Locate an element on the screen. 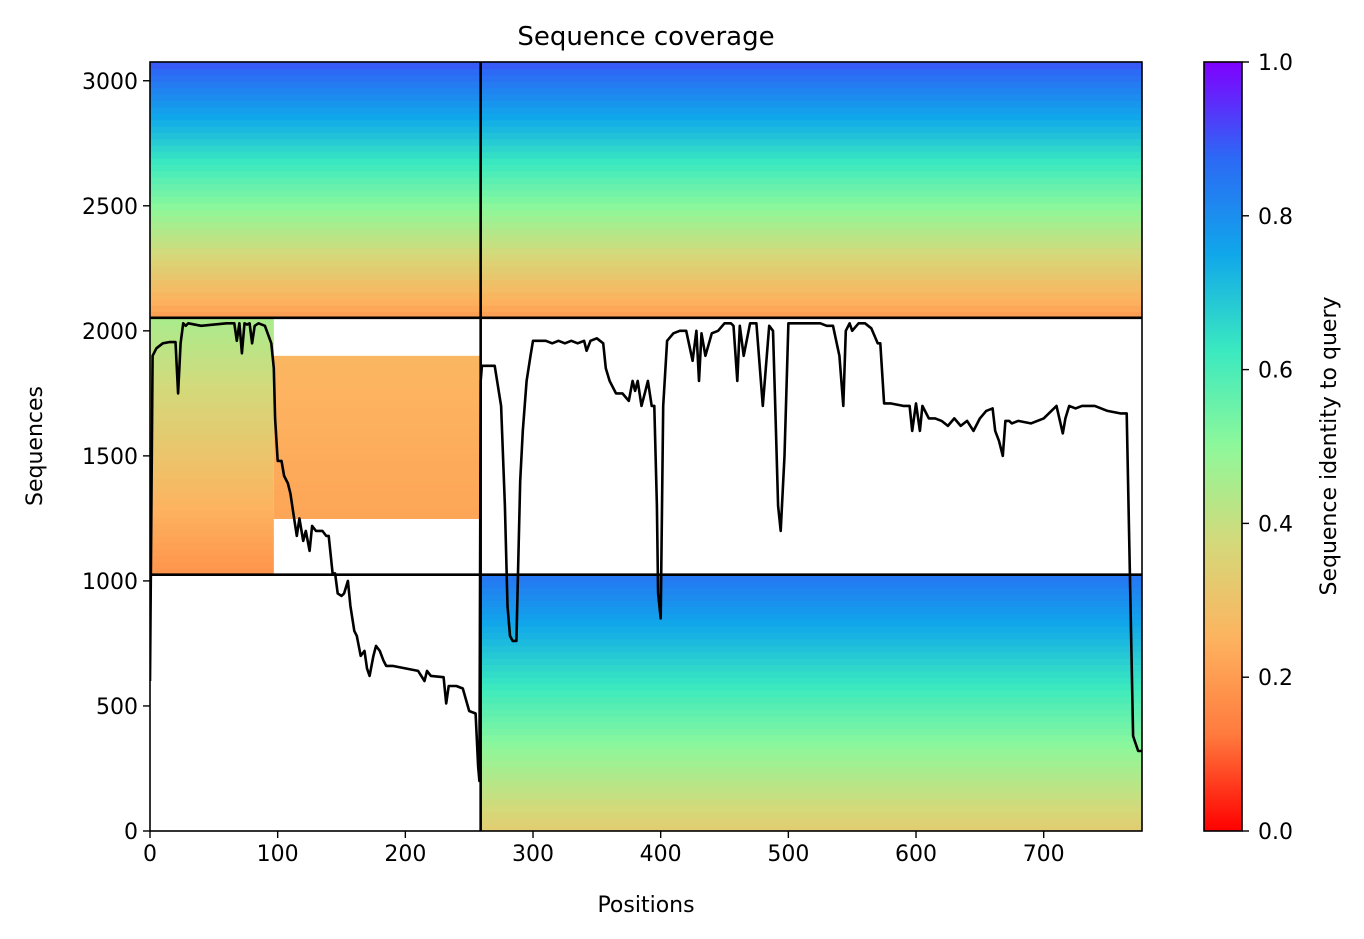  x-tick-label: 500 is located at coordinates (788, 854).